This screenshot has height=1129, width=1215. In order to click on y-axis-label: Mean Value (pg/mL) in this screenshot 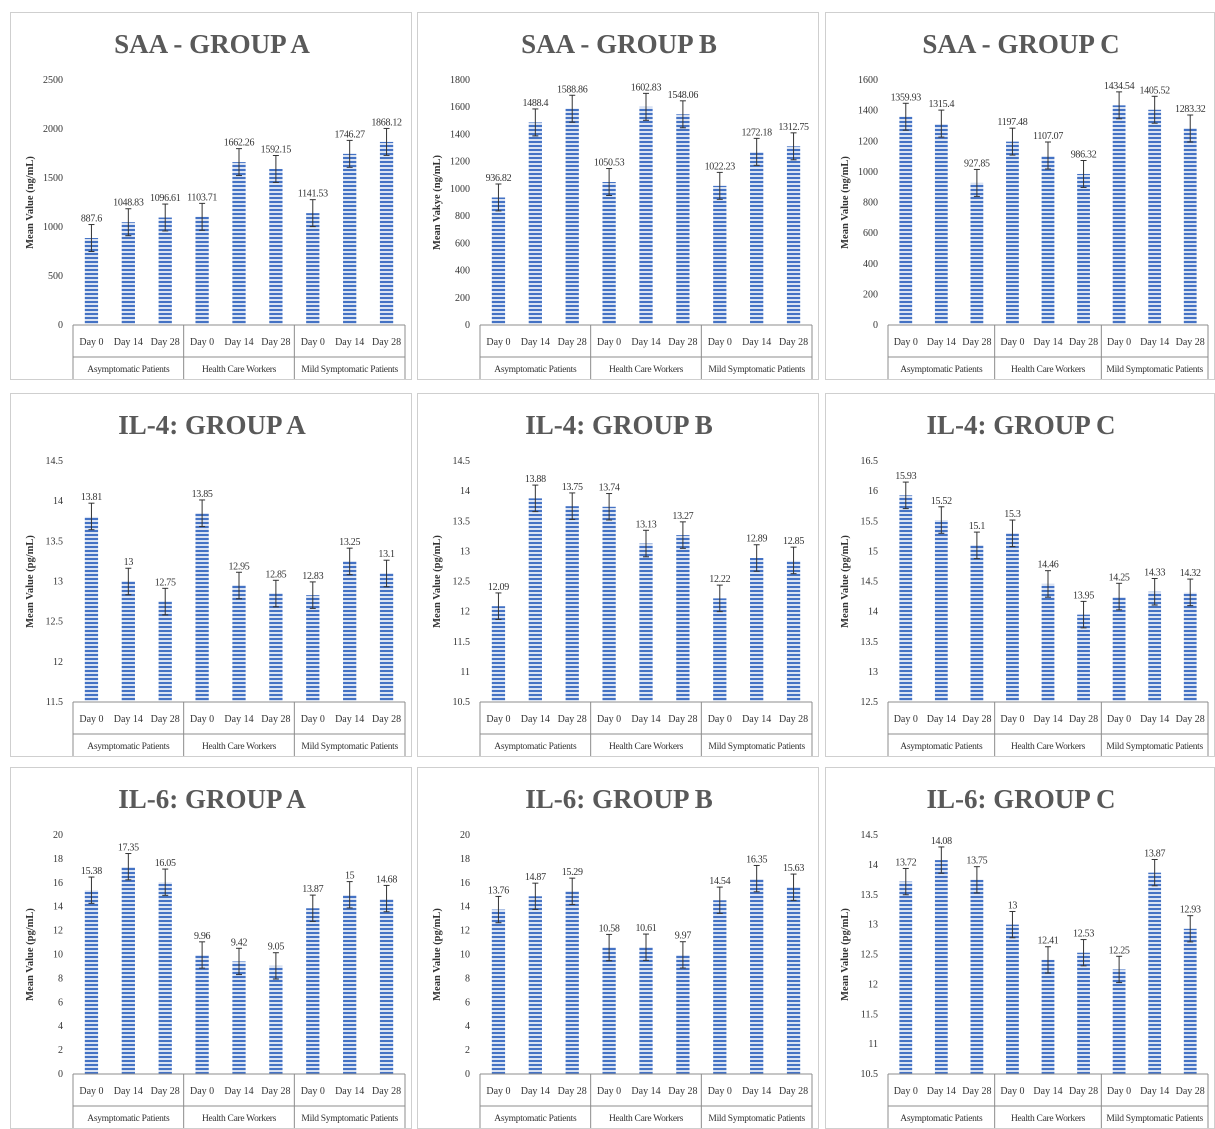, I will do `click(845, 954)`.